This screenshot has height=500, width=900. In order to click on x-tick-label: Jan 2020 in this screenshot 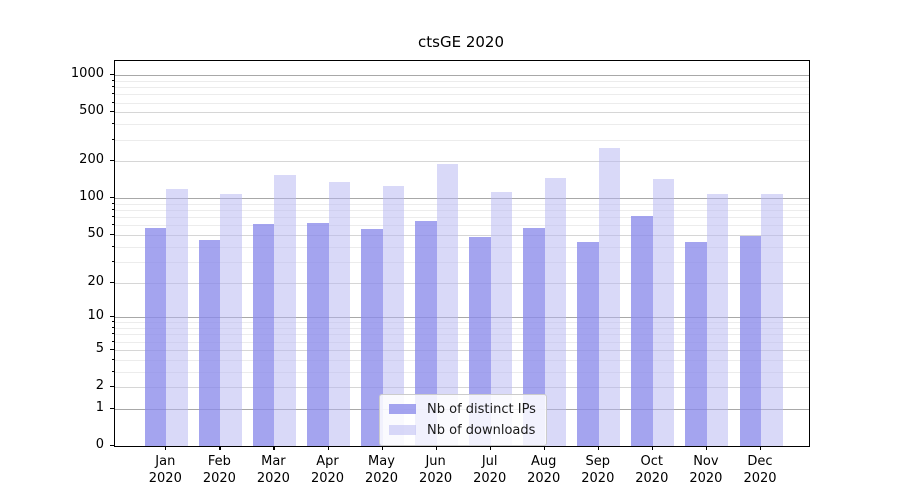, I will do `click(165, 470)`.